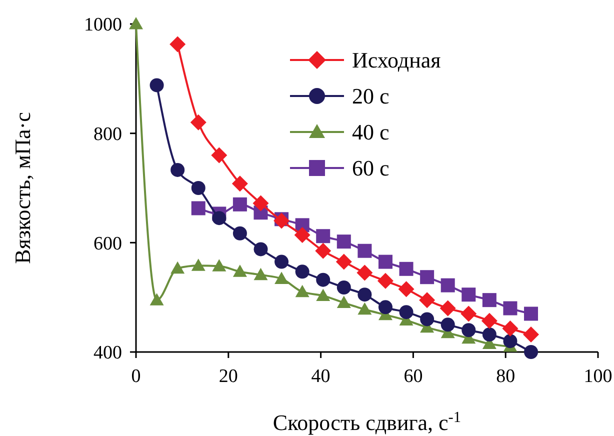 The width and height of the screenshot is (614, 436). What do you see at coordinates (22, 188) in the screenshot?
I see `y-axis-title: Вязкость, мПа·с` at bounding box center [22, 188].